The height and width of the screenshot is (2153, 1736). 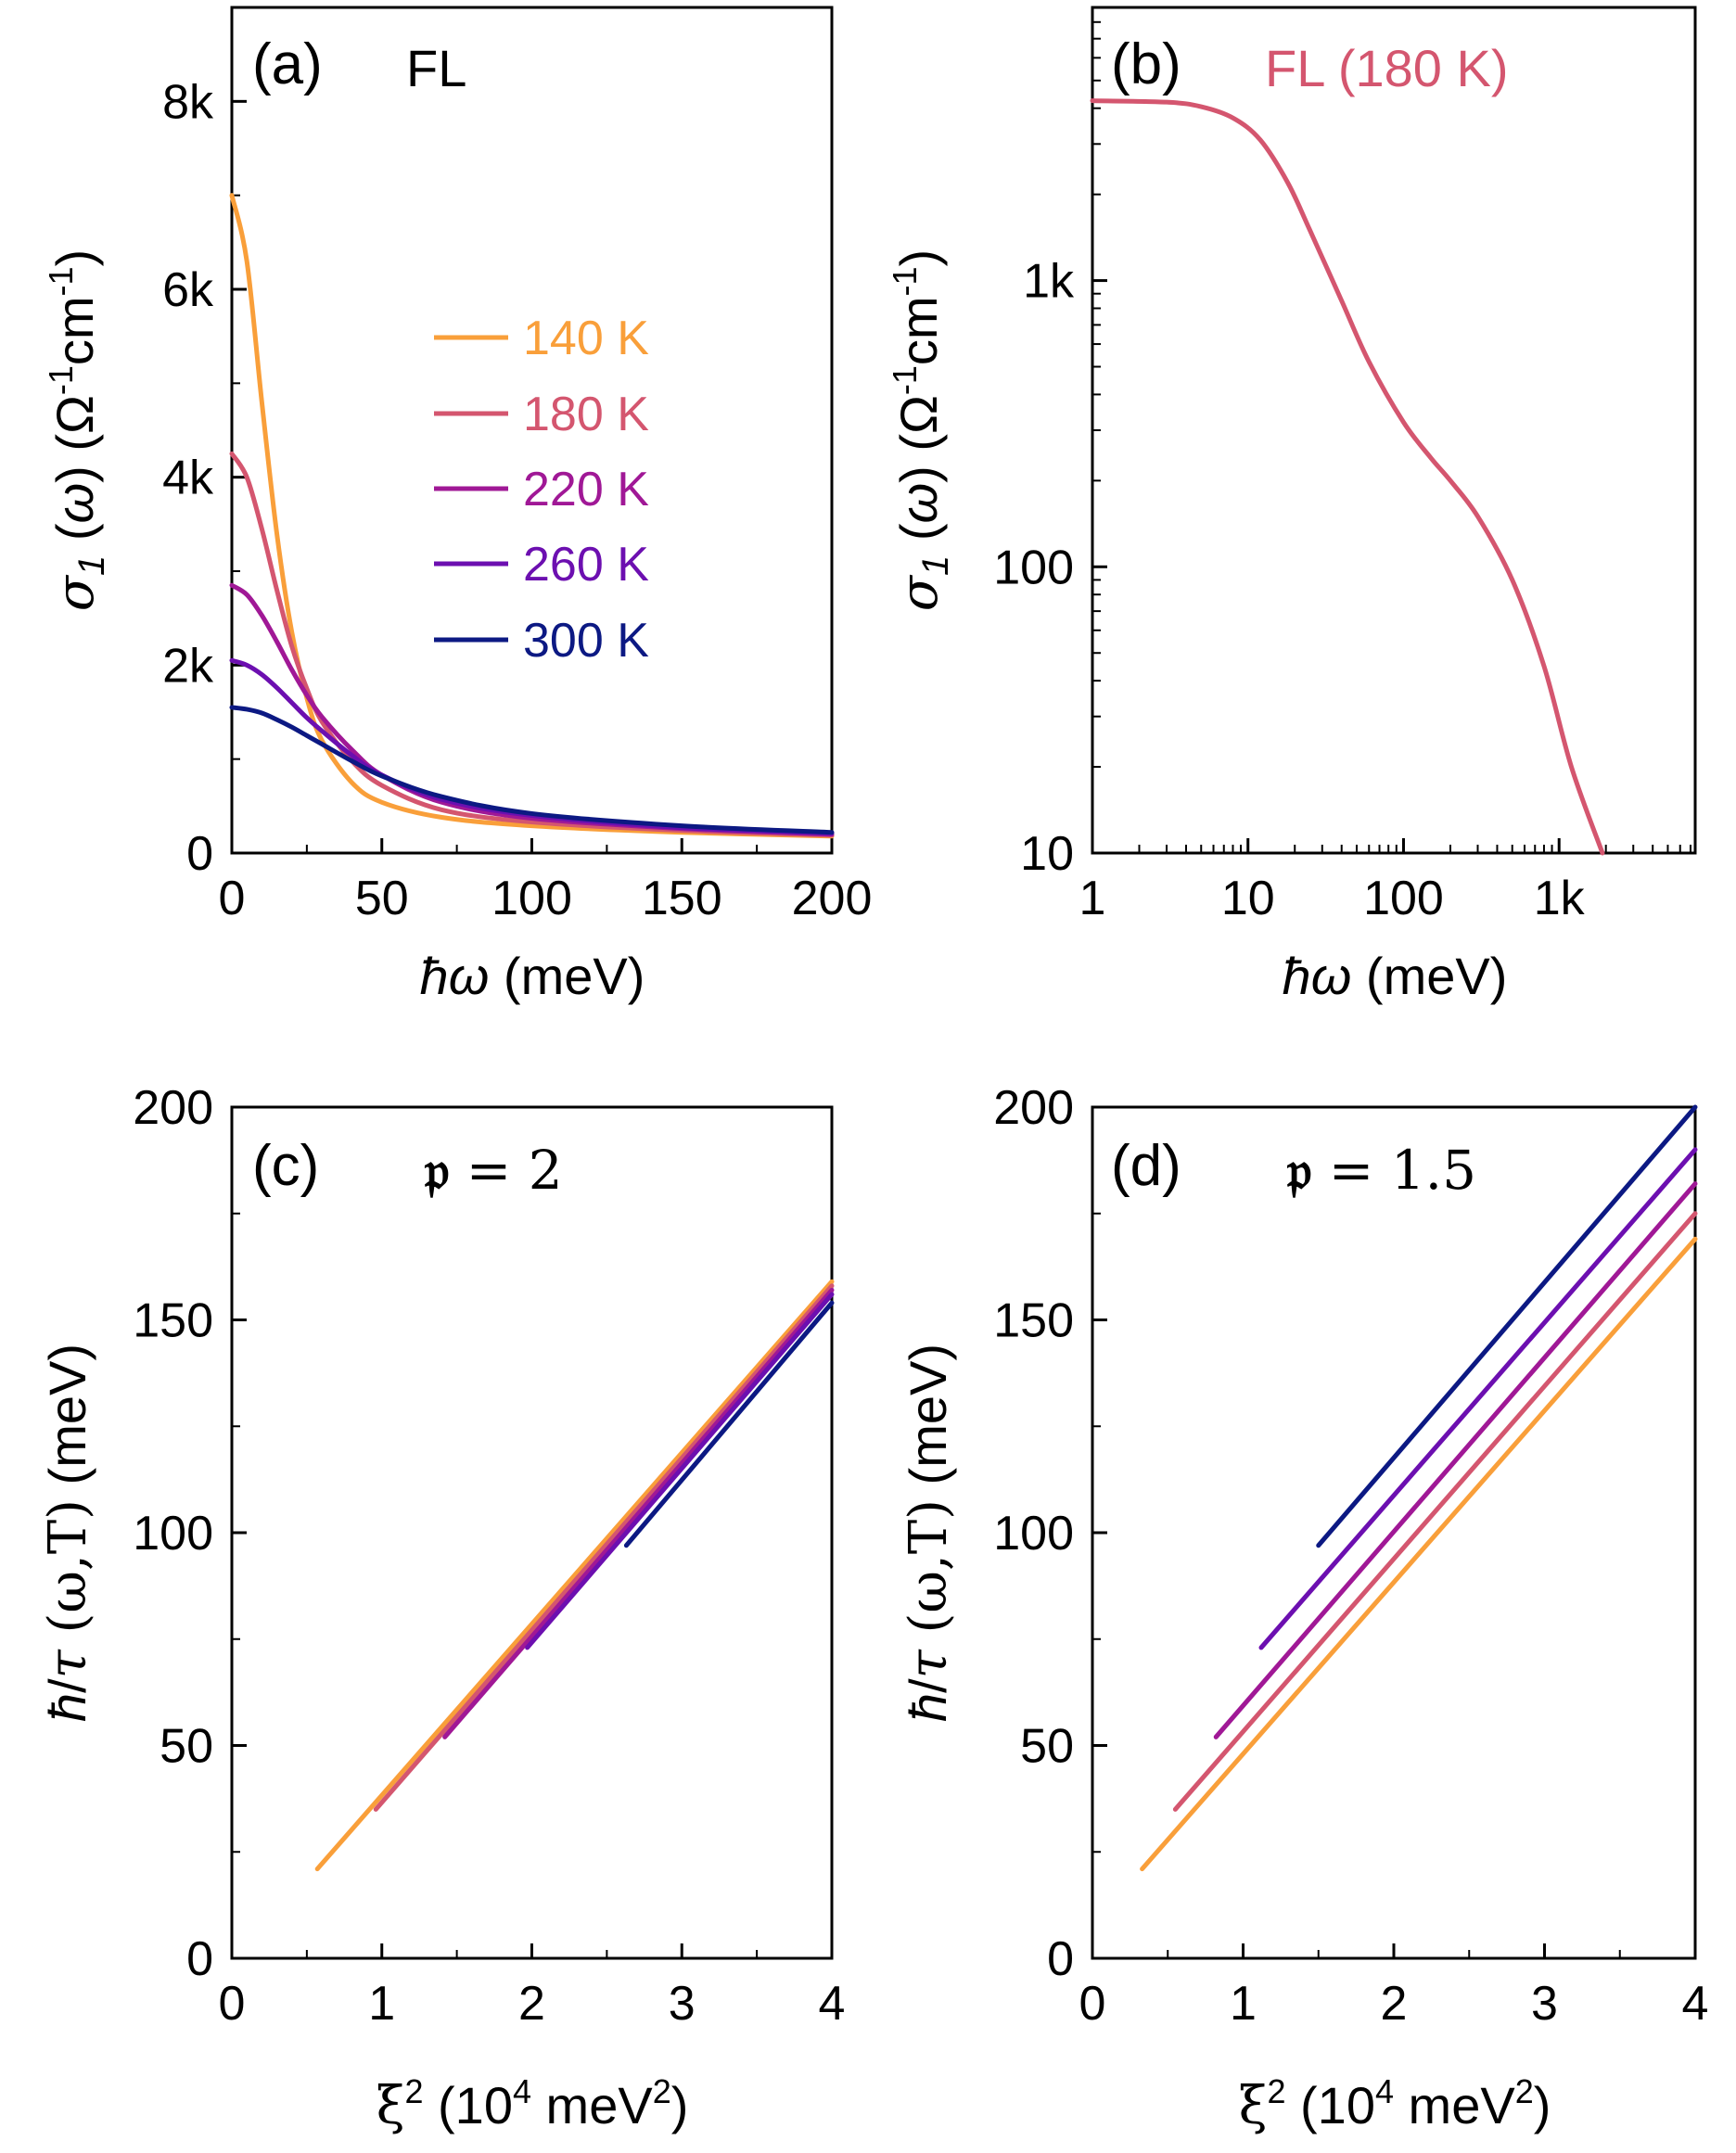 What do you see at coordinates (188, 666) in the screenshot?
I see `a-ytick-label: 2k` at bounding box center [188, 666].